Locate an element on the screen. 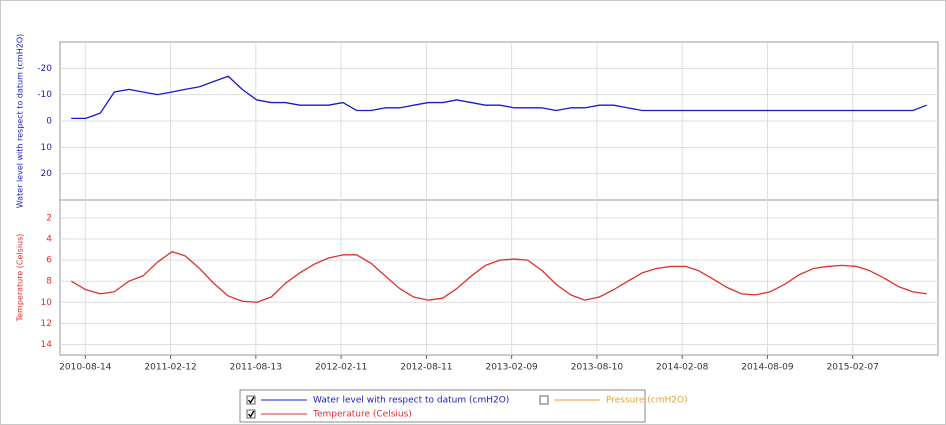 The height and width of the screenshot is (425, 946). x-tick-label: 2012-02-11 is located at coordinates (341, 368).